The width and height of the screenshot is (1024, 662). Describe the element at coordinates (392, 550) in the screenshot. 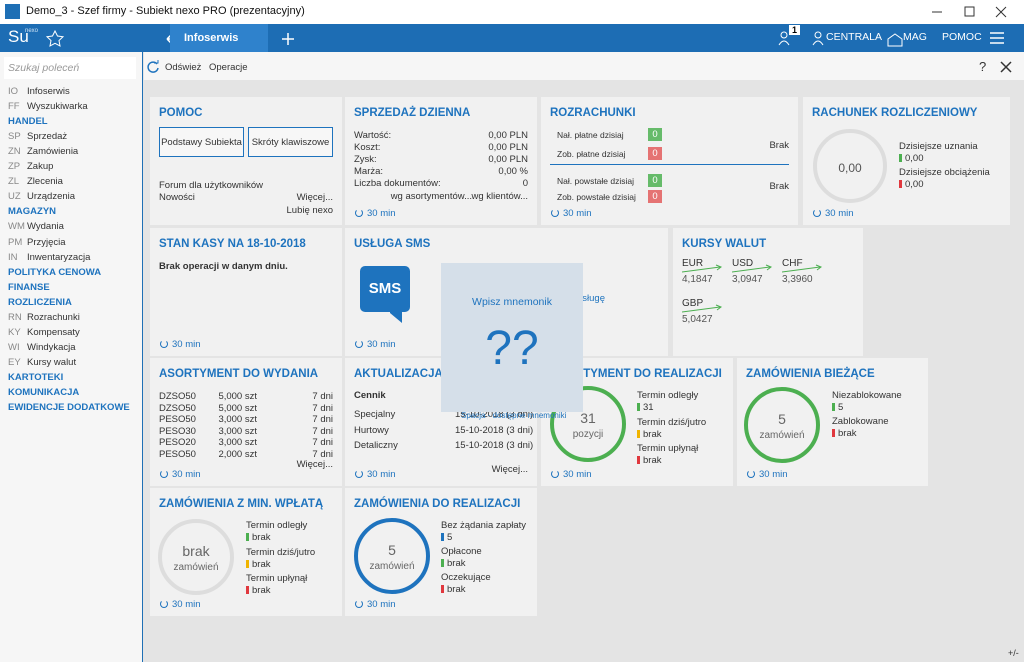

I see `counter-value: 5` at that location.